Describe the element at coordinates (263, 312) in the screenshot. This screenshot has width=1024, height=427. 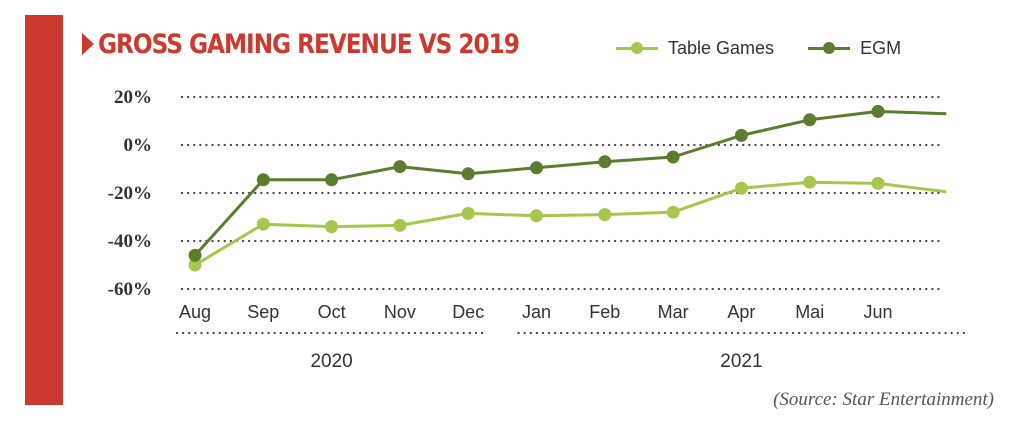
I see `x-tick-label: Sep` at that location.